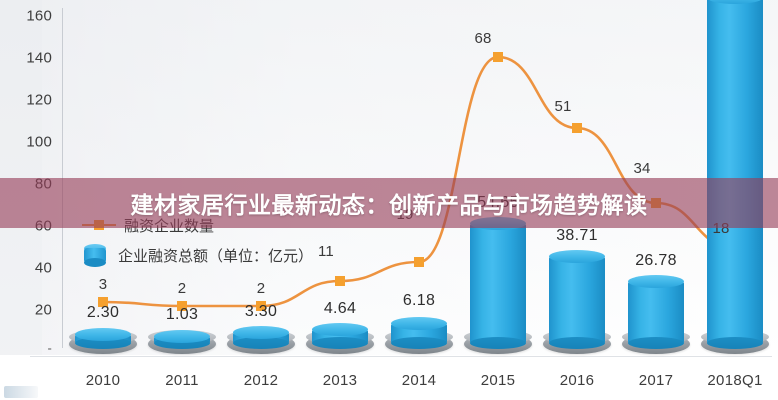  What do you see at coordinates (43, 268) in the screenshot?
I see `y-axis-tick-label: 40` at bounding box center [43, 268].